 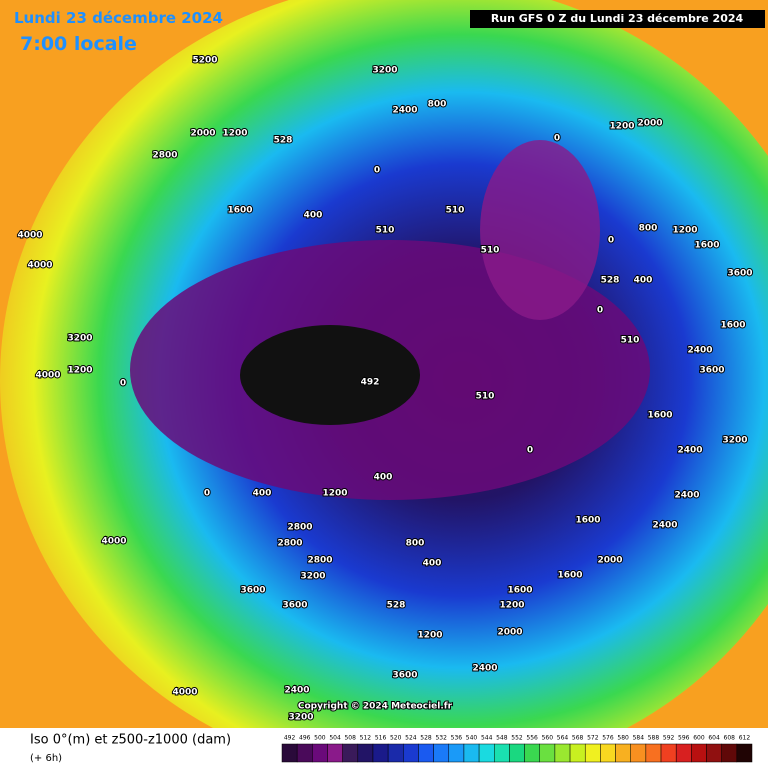 I want to click on time: 7:00 locale, so click(x=78, y=44).